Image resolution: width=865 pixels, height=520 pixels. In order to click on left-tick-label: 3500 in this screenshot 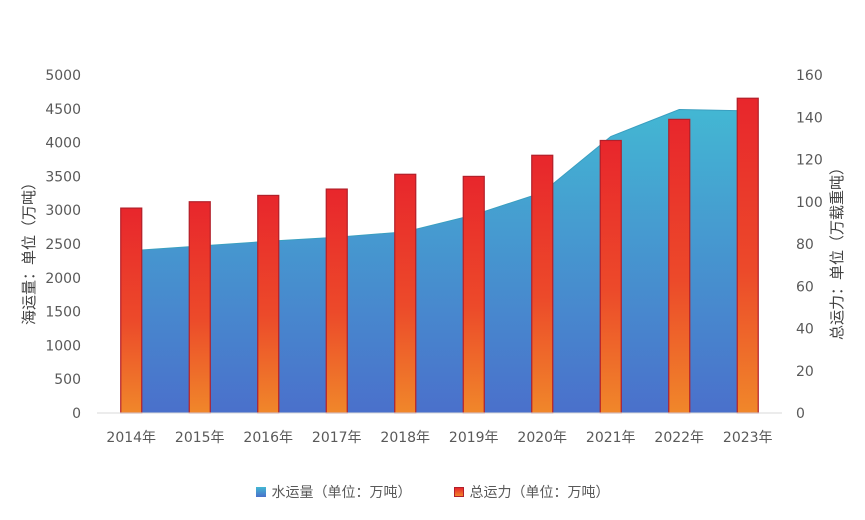, I will do `click(63, 177)`.